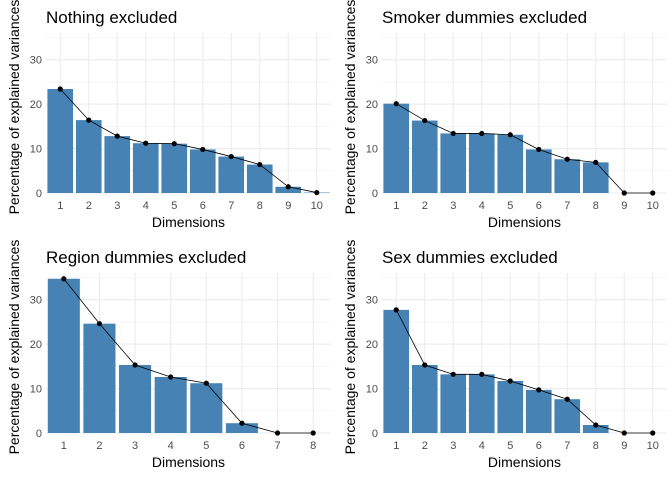  What do you see at coordinates (470, 257) in the screenshot?
I see `chart-title: Sex dummies excluded` at bounding box center [470, 257].